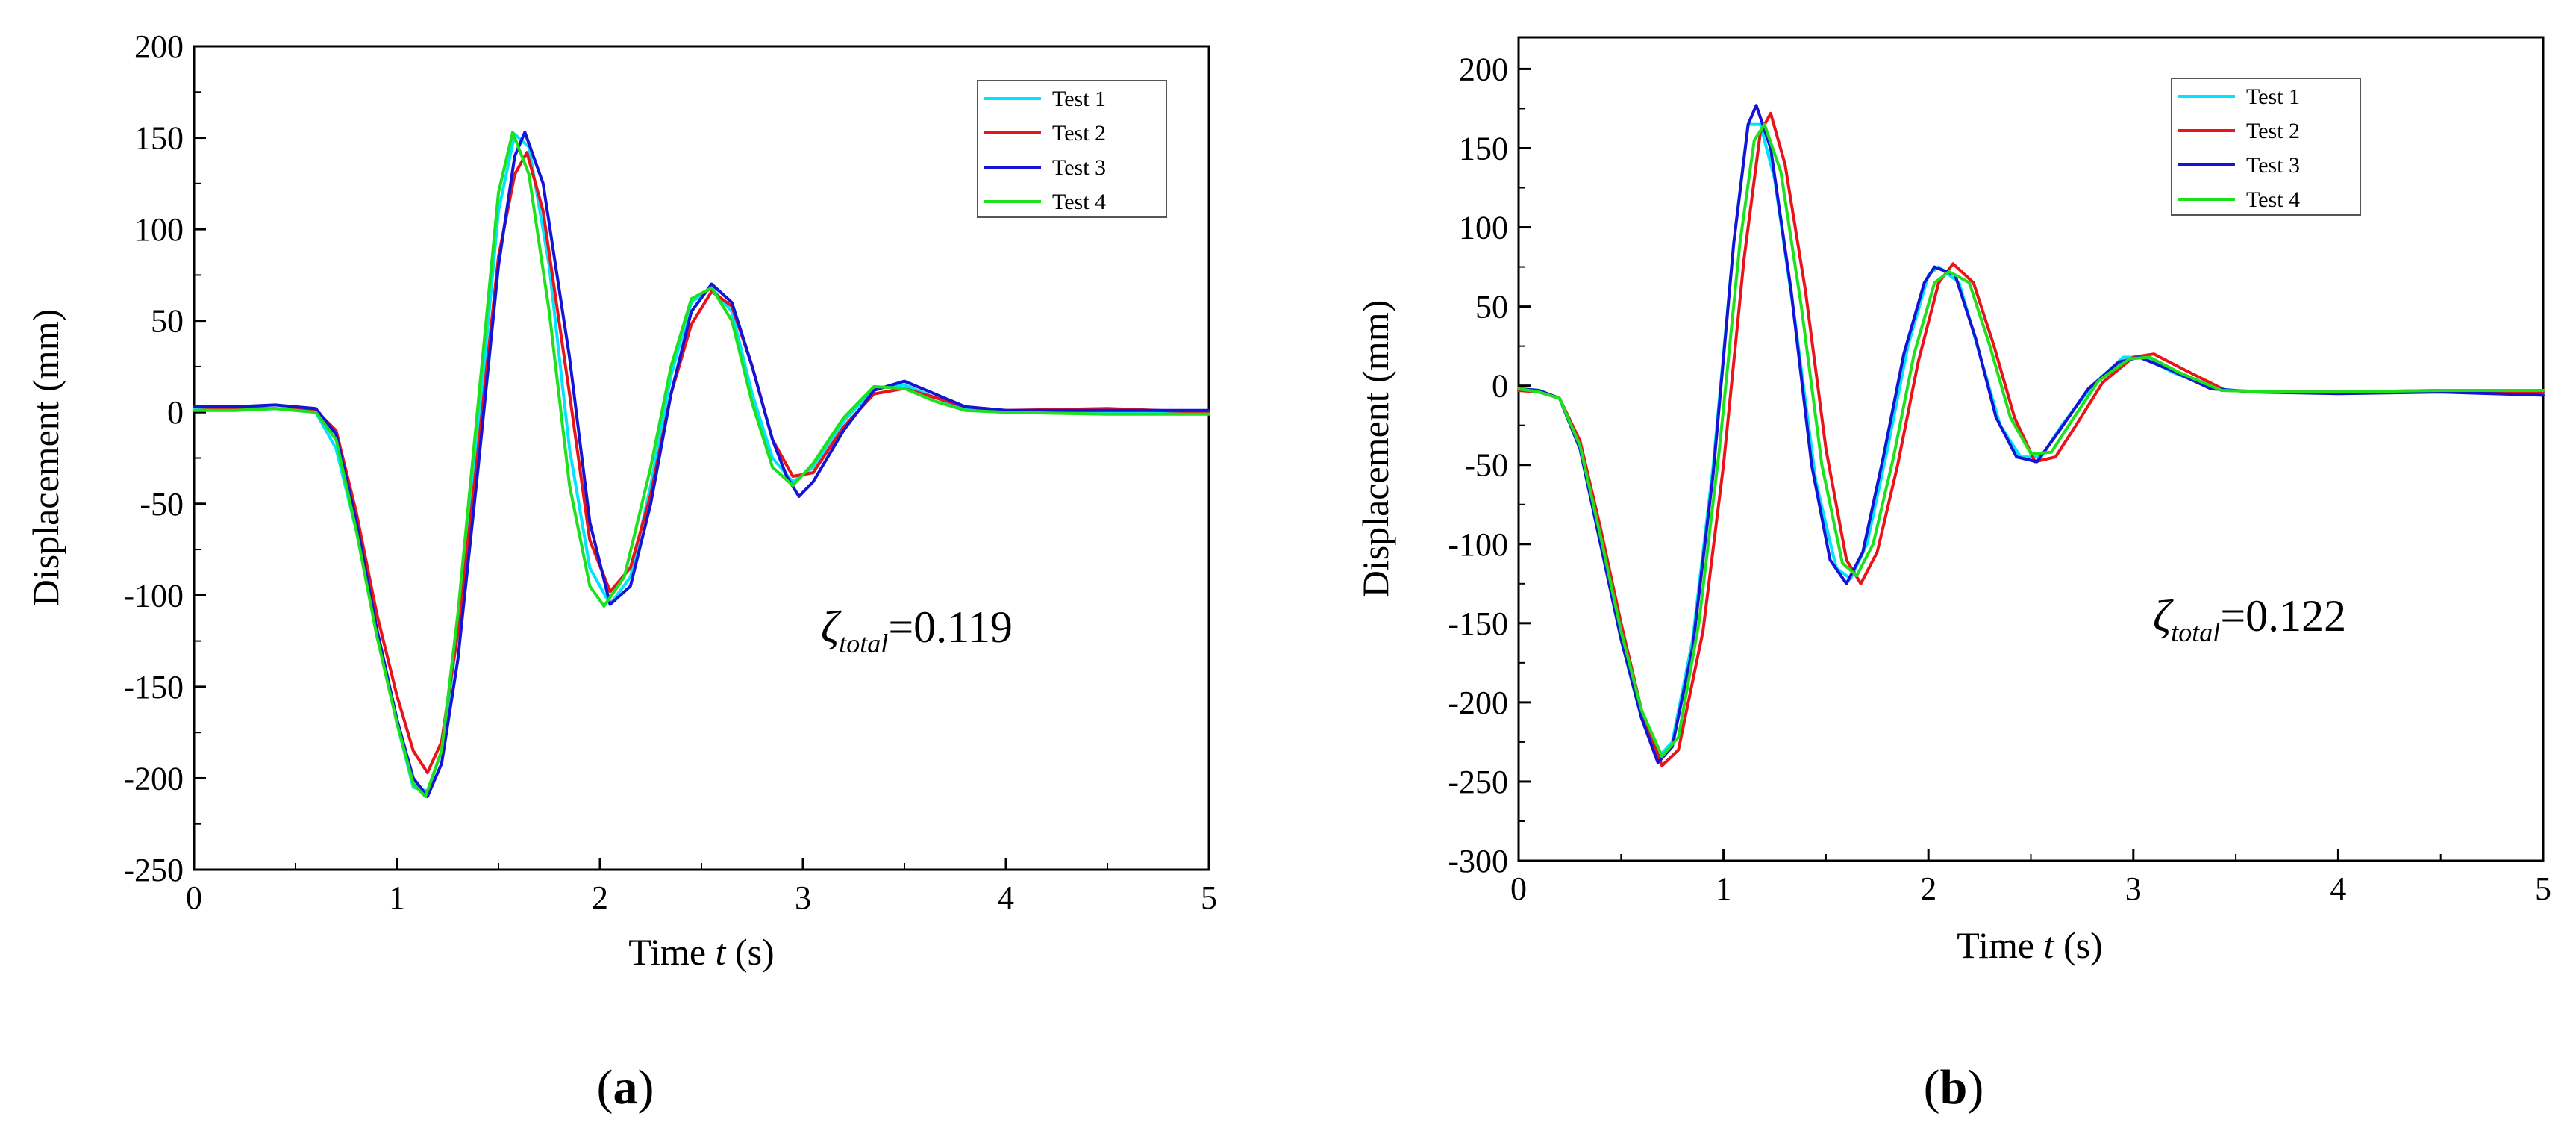 Image resolution: width=2576 pixels, height=1134 pixels. I want to click on damping-annotation: ζtotal=0.119, so click(917, 630).